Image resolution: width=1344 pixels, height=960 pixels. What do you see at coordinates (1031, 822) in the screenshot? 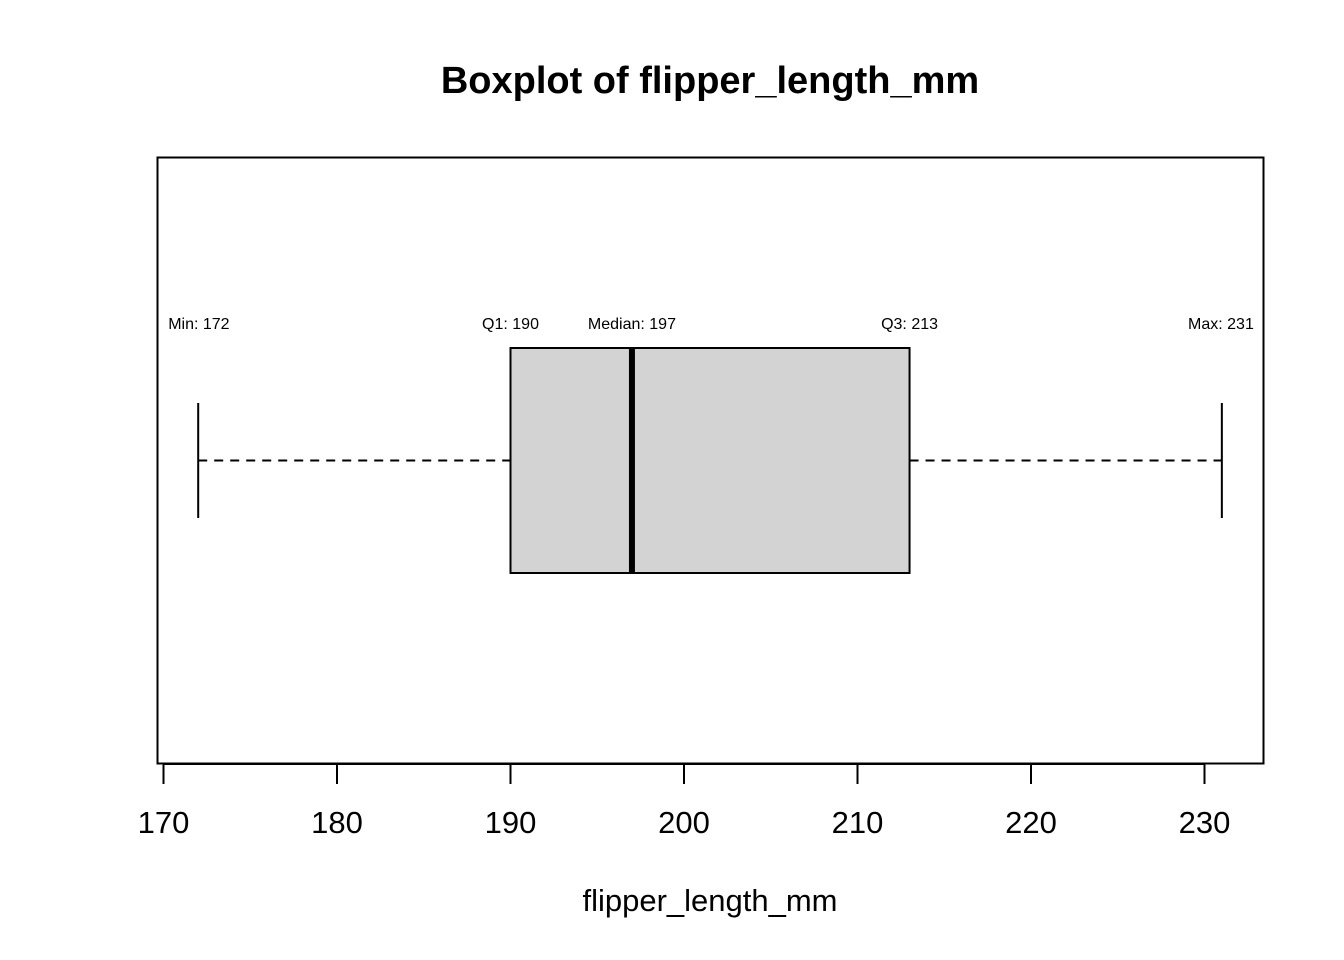
I see `x-tick-label-220: 220` at bounding box center [1031, 822].